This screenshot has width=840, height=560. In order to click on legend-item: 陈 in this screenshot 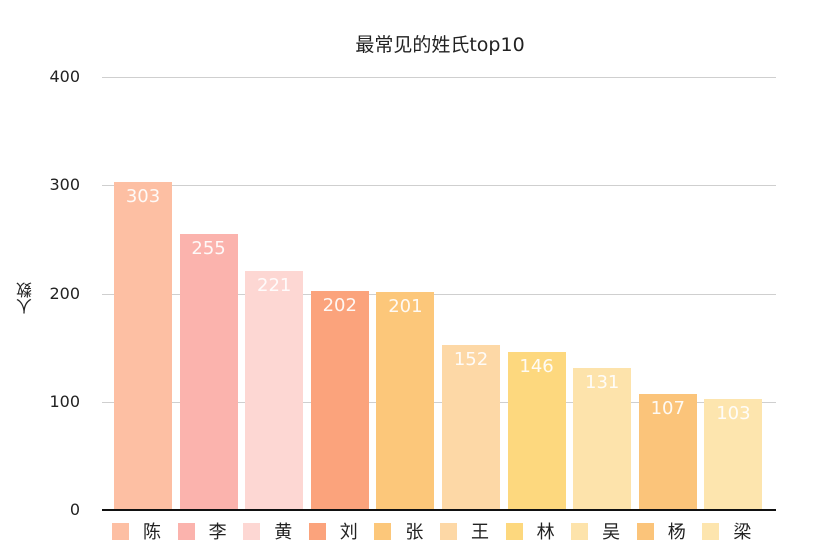, I will do `click(145, 531)`.